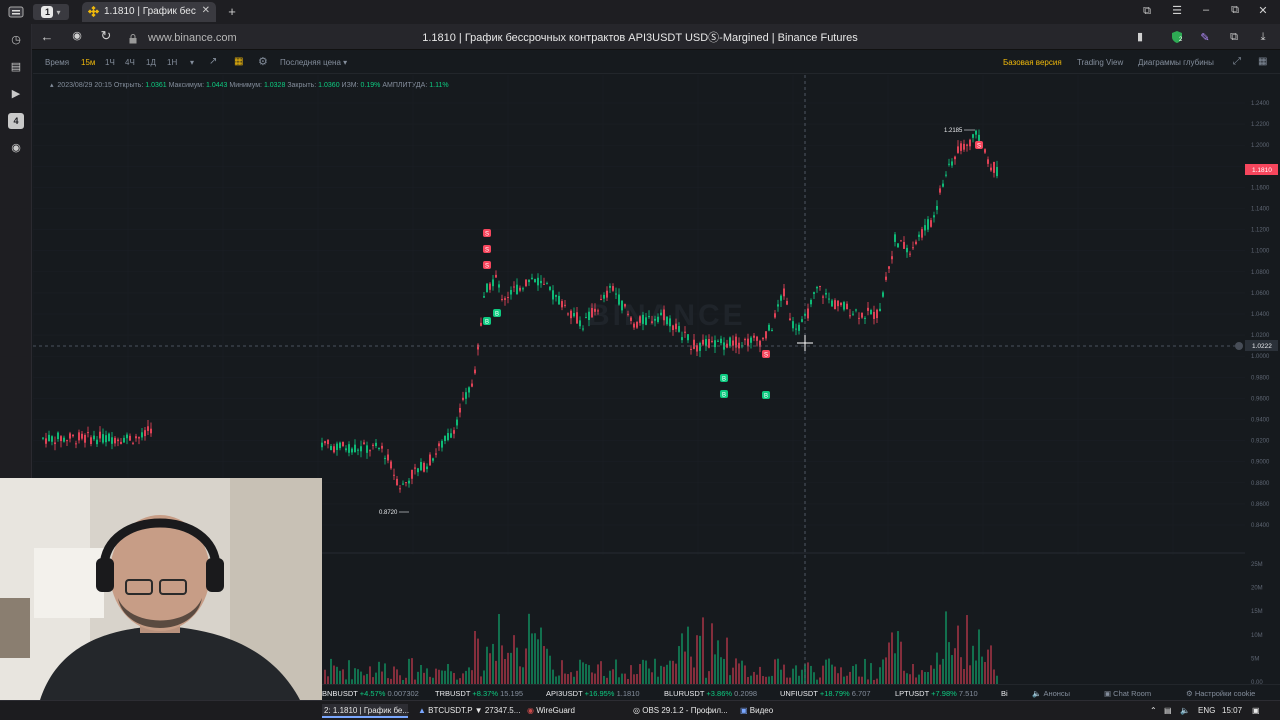 This screenshot has width=1280, height=720. Describe the element at coordinates (711, 693) in the screenshot. I see `ticker-item: BLURUSDT +3.86% 0.2098` at that location.